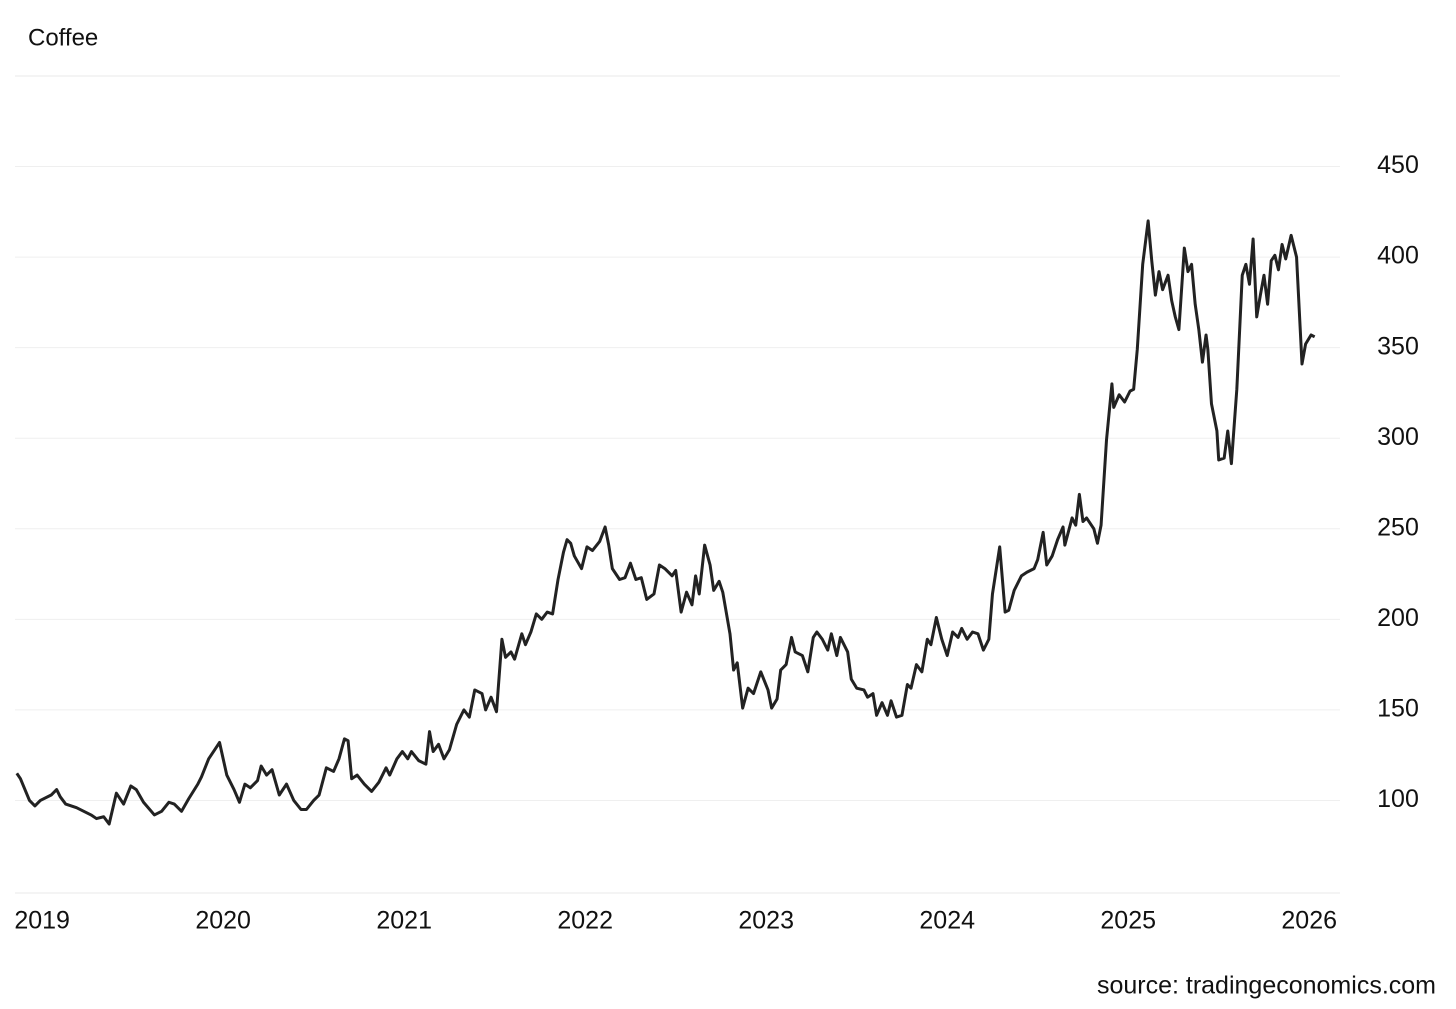  Describe the element at coordinates (1398, 256) in the screenshot. I see `y-tick-label: 400` at that location.